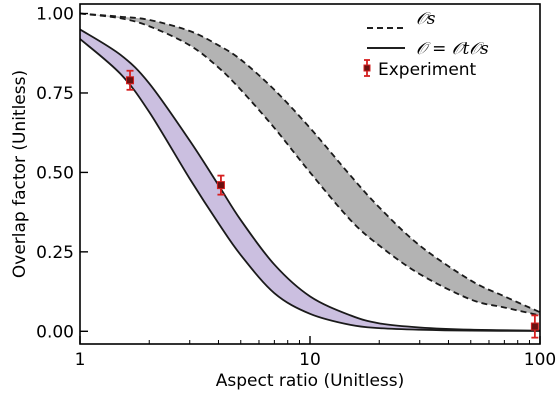  What do you see at coordinates (427, 70) in the screenshot?
I see `legend-label-experiment: Experiment` at bounding box center [427, 70].